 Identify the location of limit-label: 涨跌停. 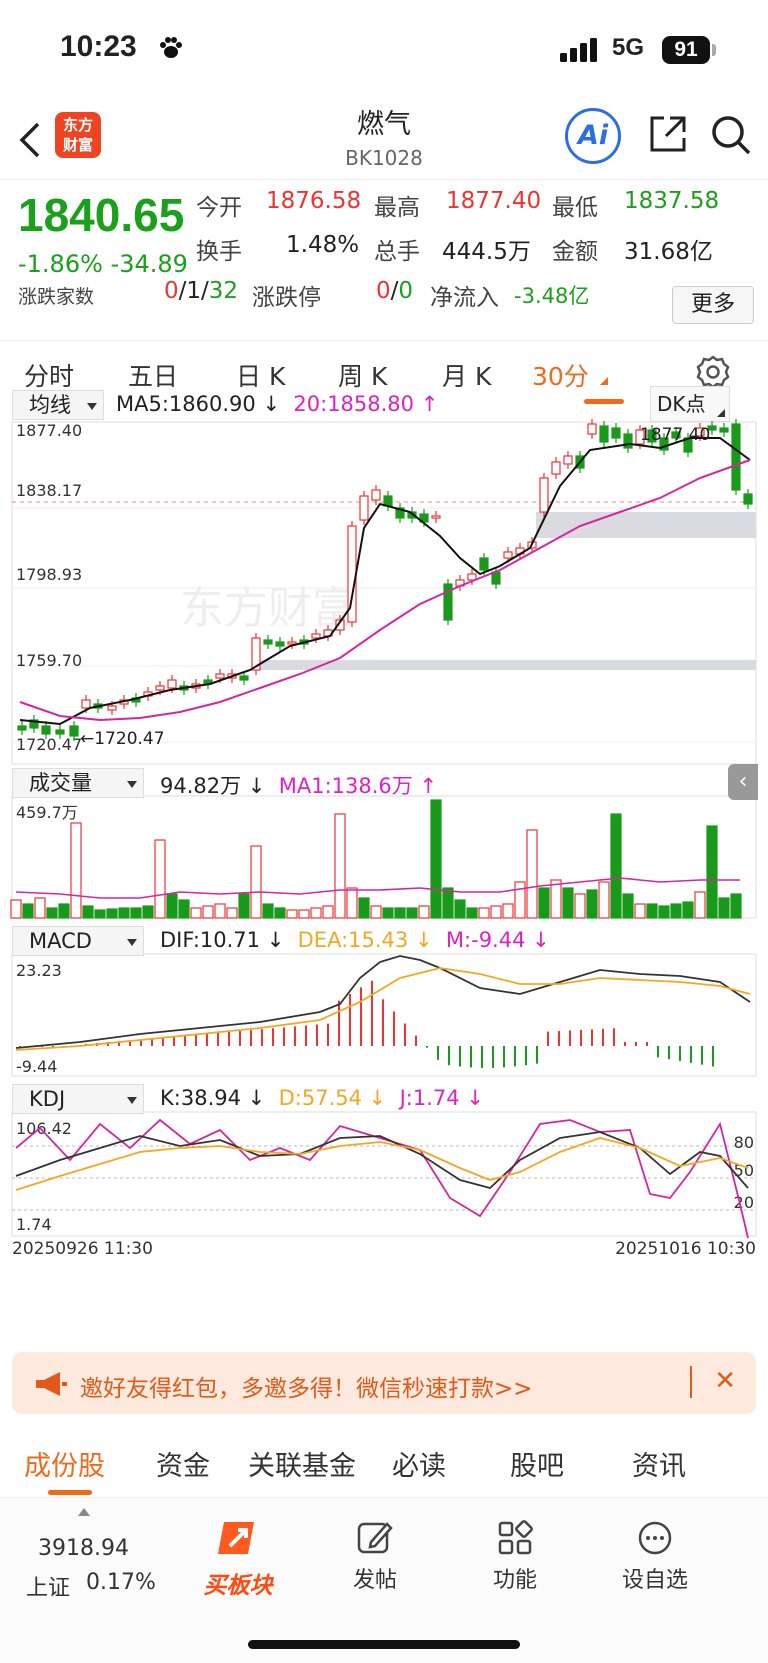
(286, 298).